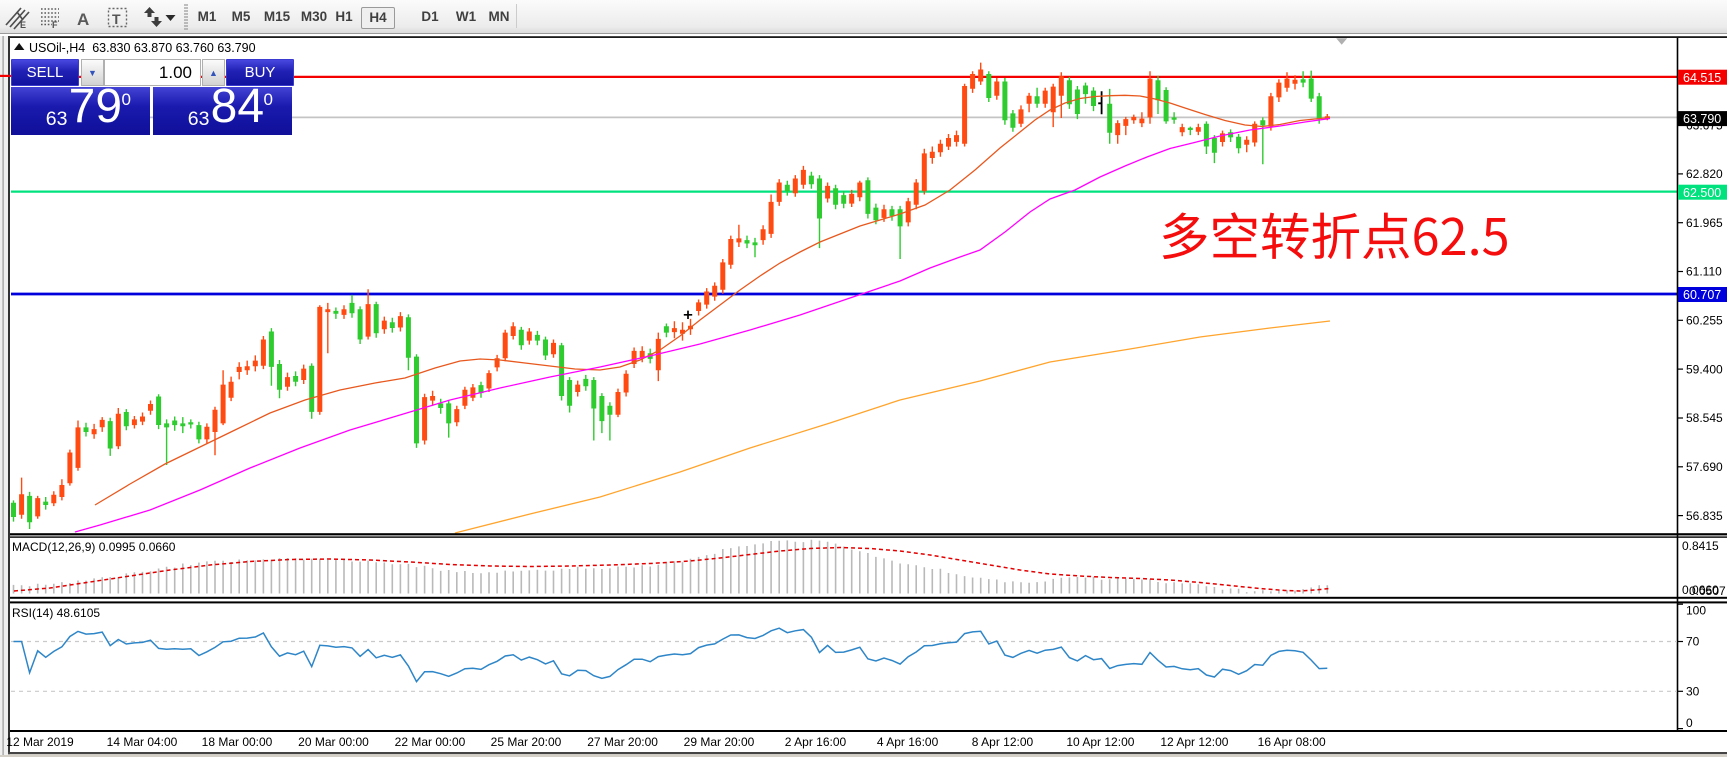 The image size is (1727, 757). I want to click on svg-text: 27 Mar 20:00, so click(622, 742).